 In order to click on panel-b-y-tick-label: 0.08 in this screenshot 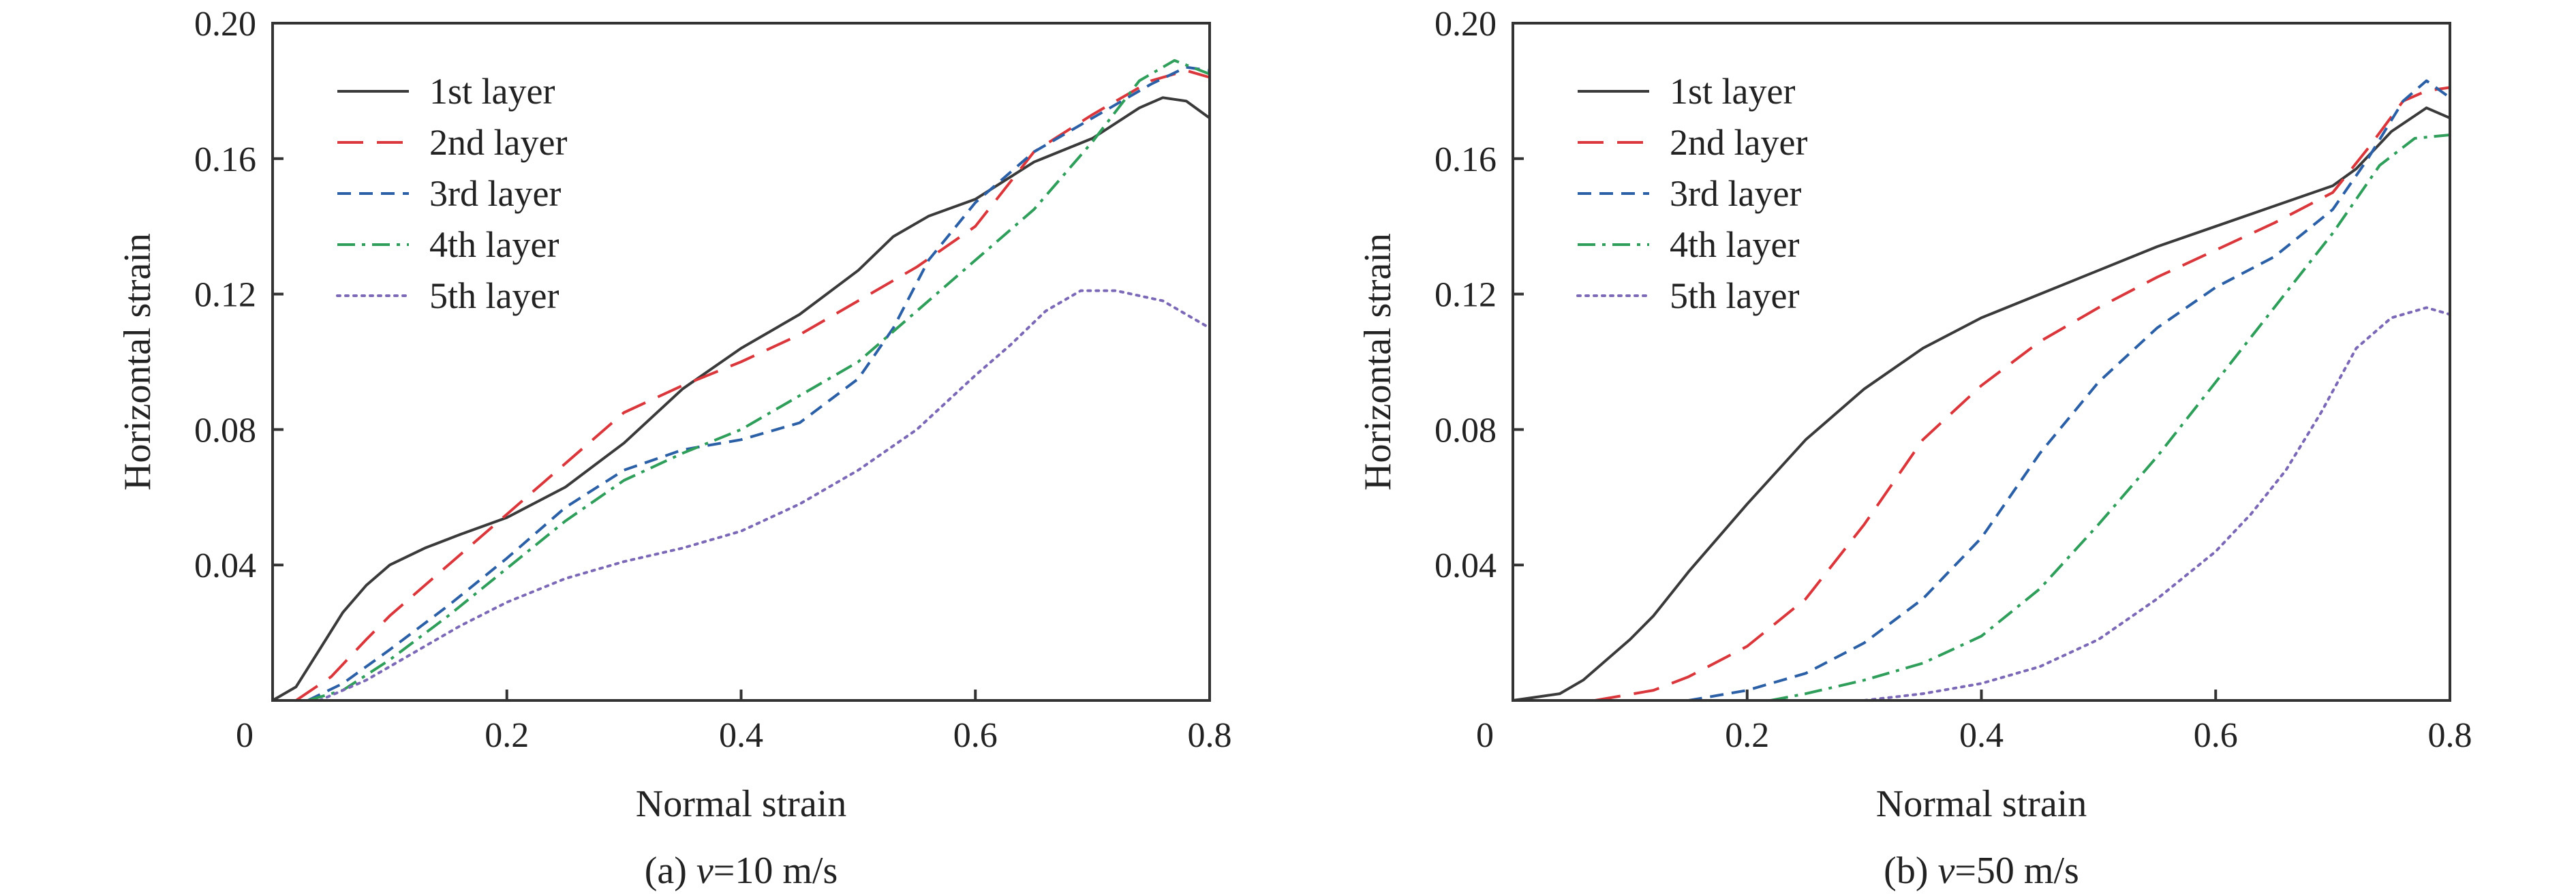, I will do `click(1466, 430)`.